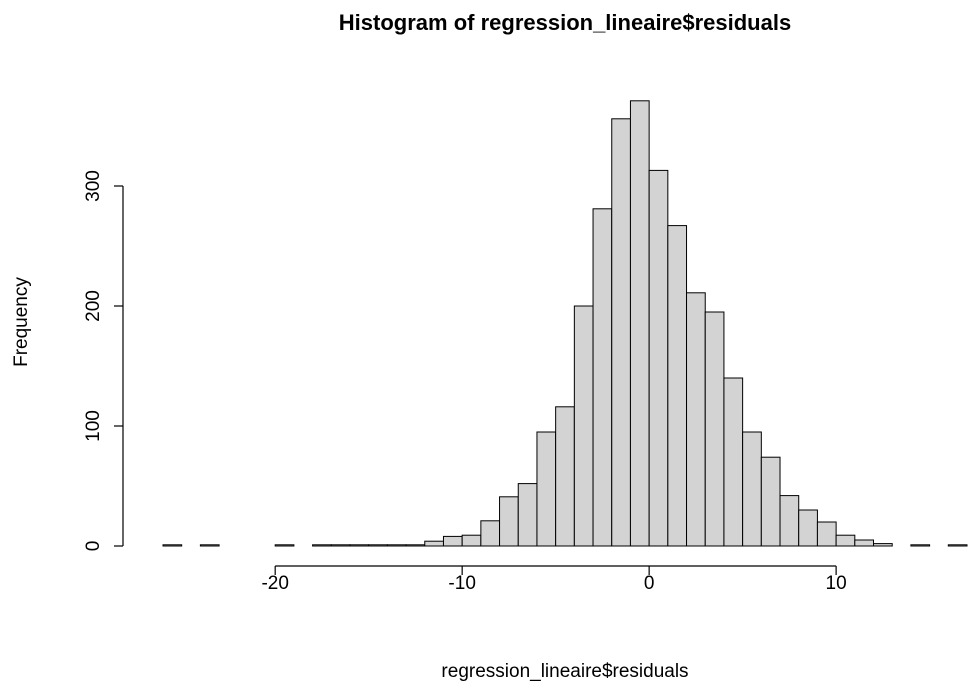 The height and width of the screenshot is (688, 968). What do you see at coordinates (274, 583) in the screenshot?
I see `x-tick-label: -20` at bounding box center [274, 583].